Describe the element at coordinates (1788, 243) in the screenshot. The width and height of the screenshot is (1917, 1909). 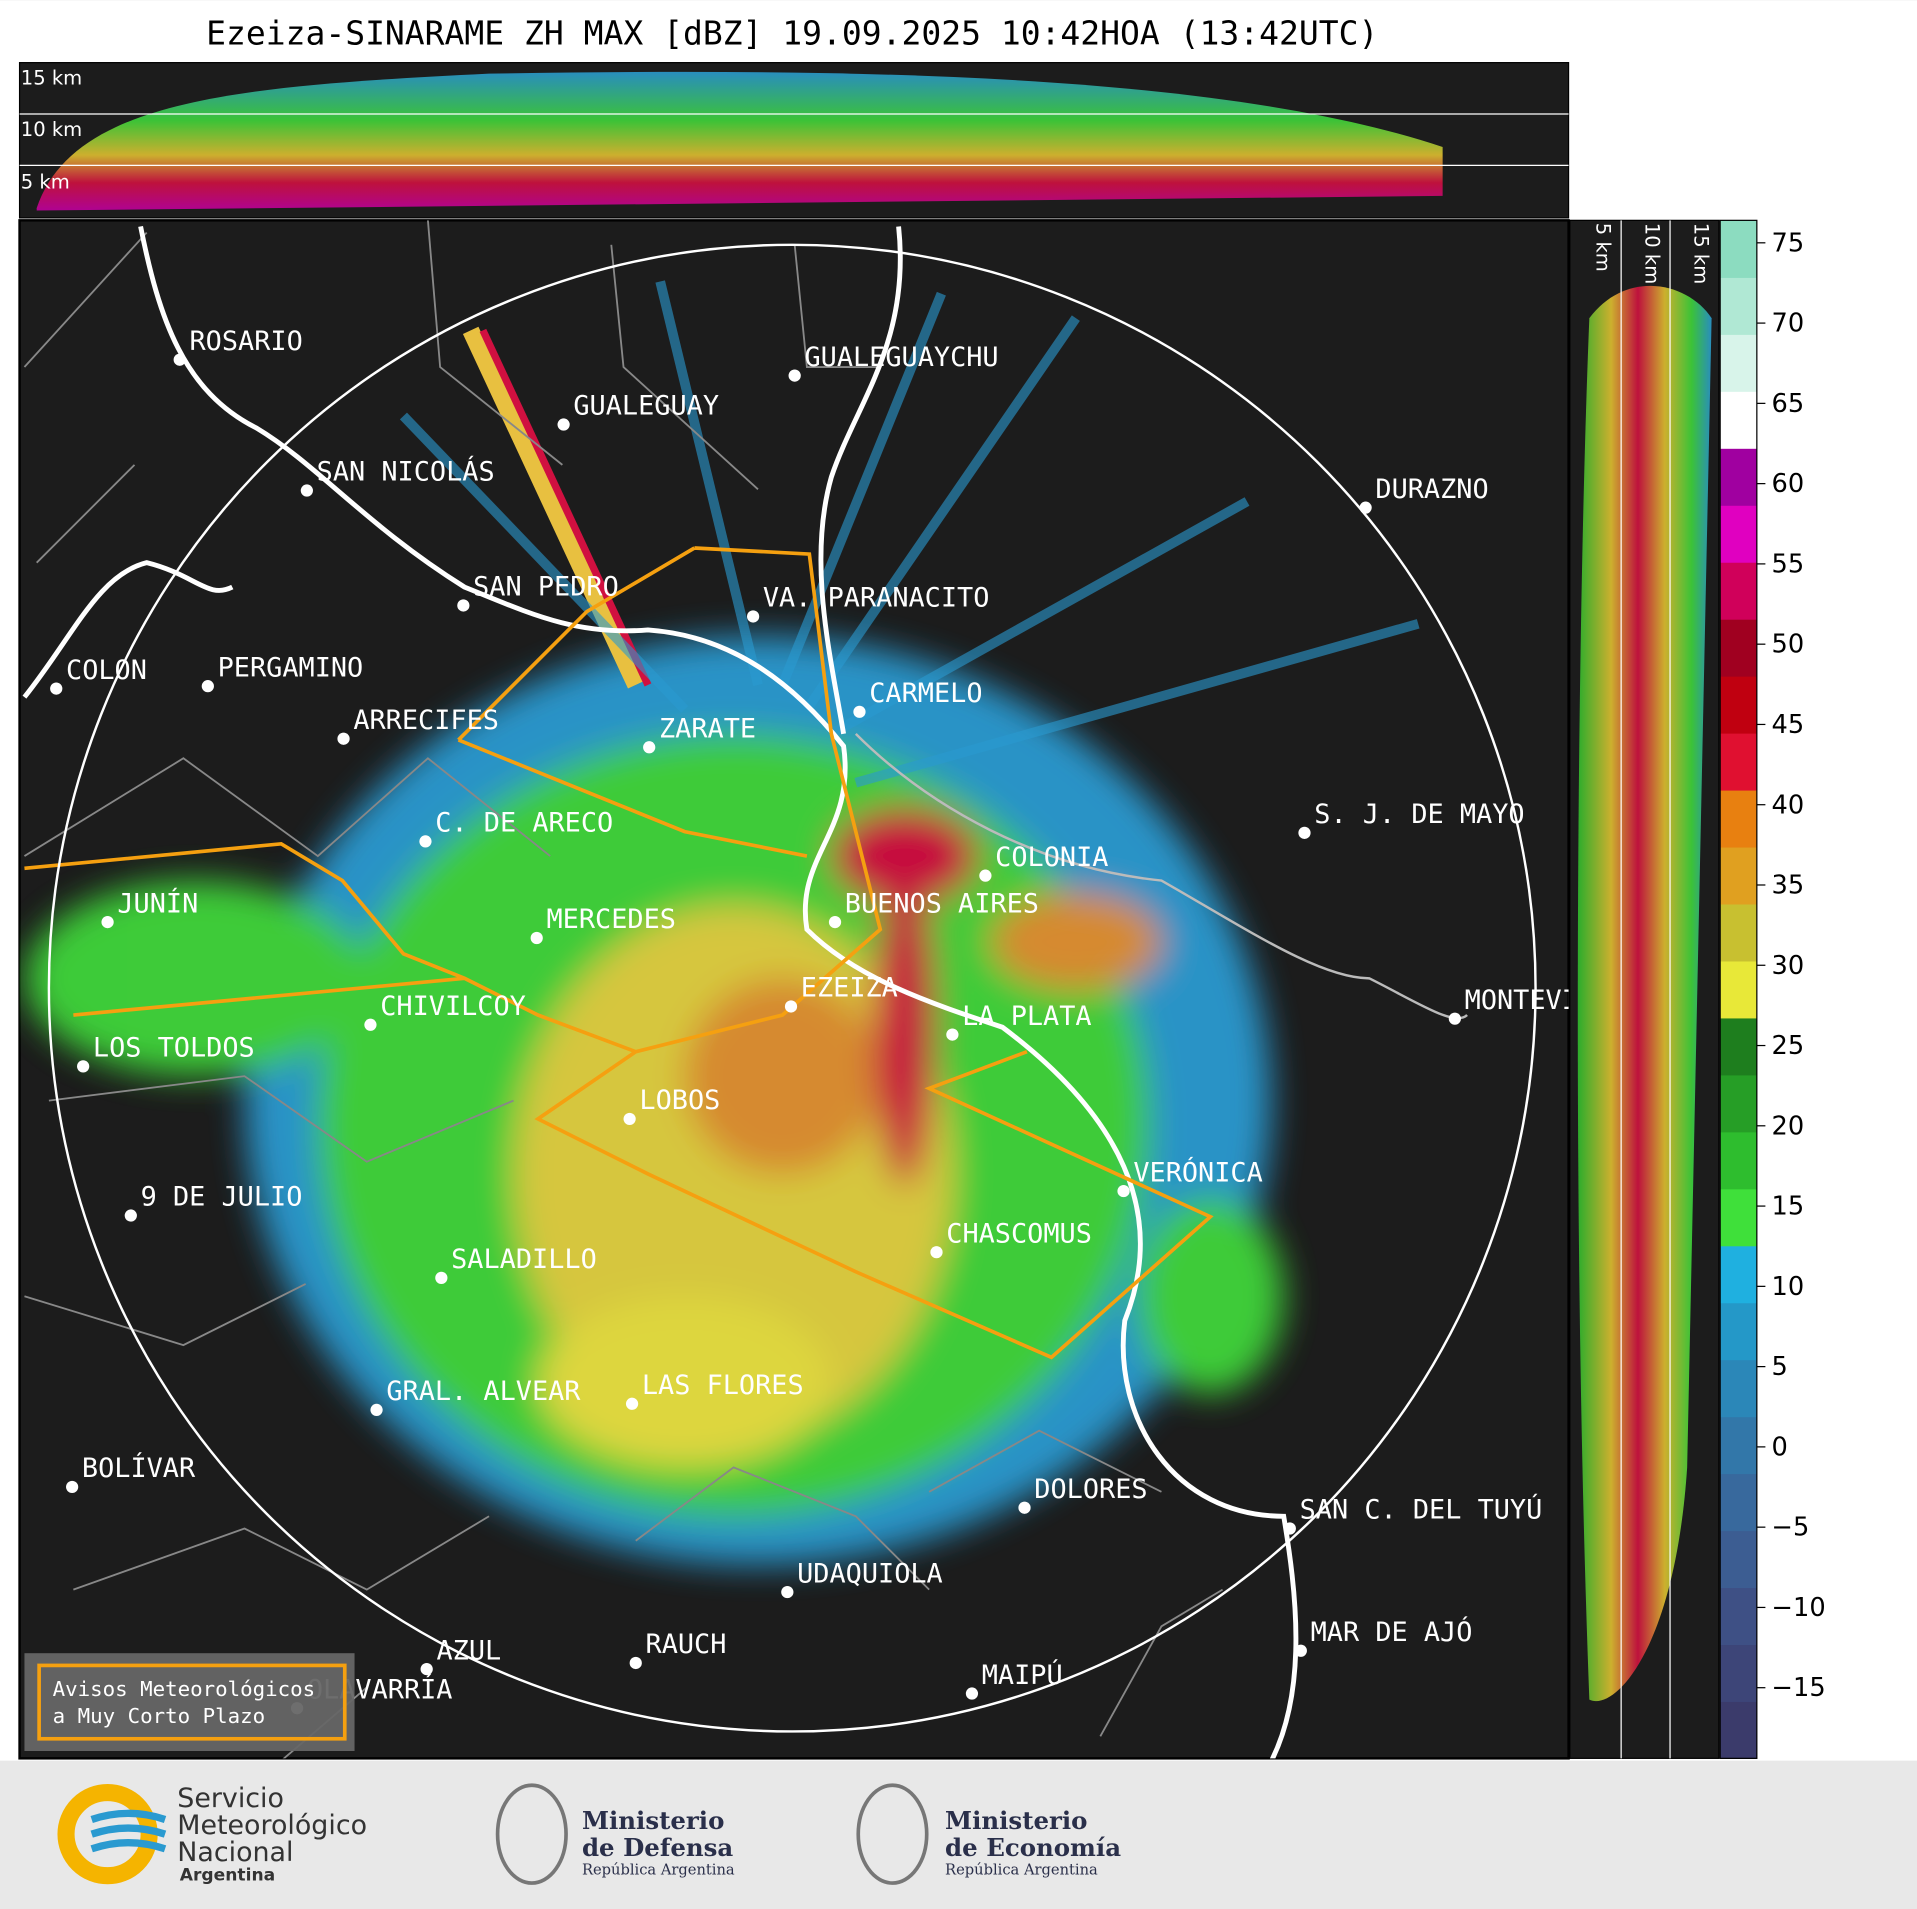
I see `tick-label: 75` at that location.